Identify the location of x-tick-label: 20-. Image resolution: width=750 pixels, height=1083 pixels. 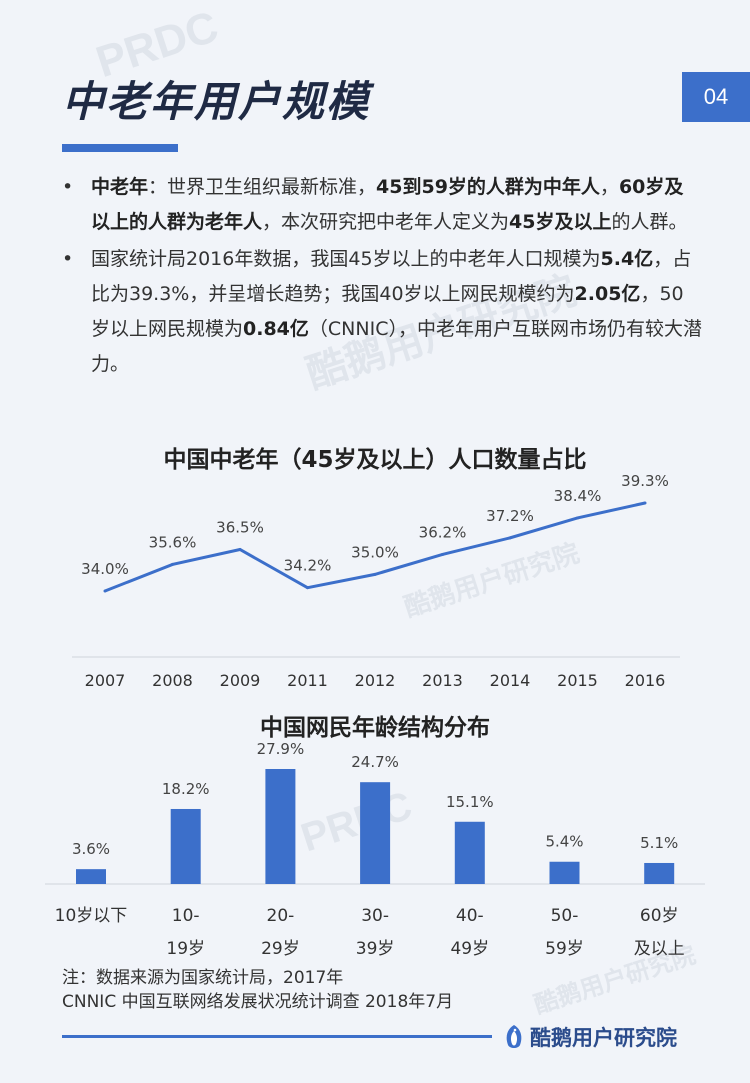
(281, 916).